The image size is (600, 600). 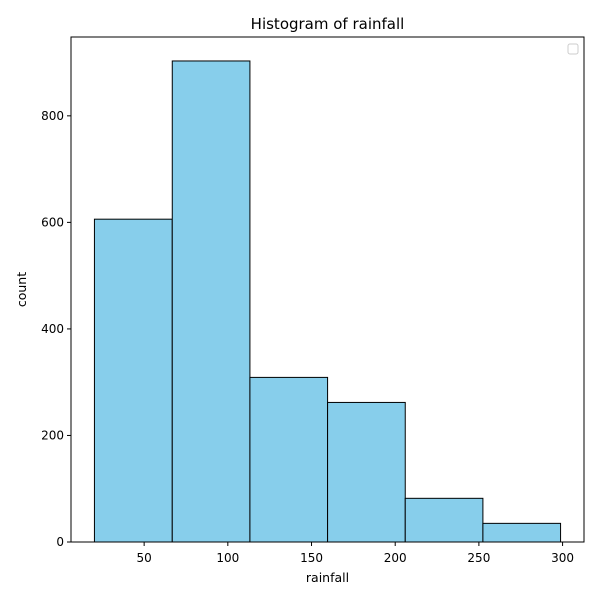 I want to click on chart-title: Histogram of rainfall, so click(x=328, y=24).